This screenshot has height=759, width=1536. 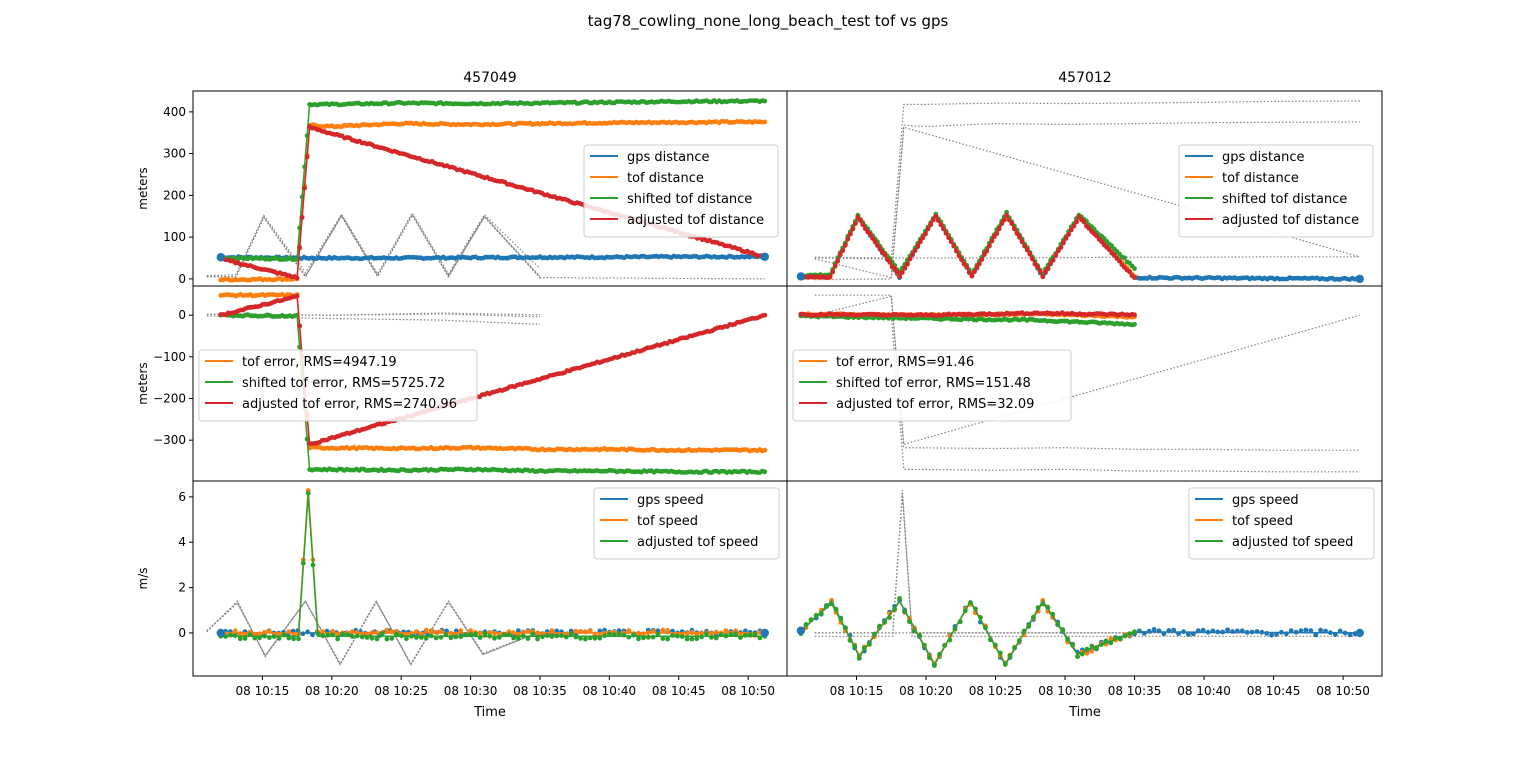 What do you see at coordinates (169, 357) in the screenshot?
I see `y-tick-label: −100` at bounding box center [169, 357].